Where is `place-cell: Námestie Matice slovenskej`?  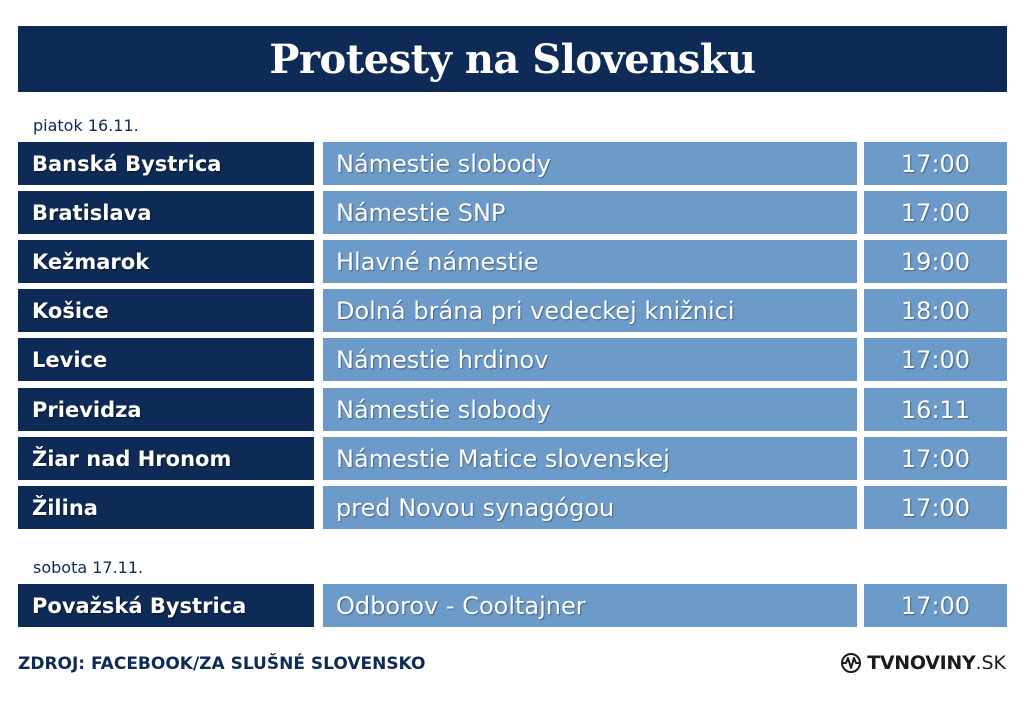
place-cell: Námestie Matice slovenskej is located at coordinates (590, 458).